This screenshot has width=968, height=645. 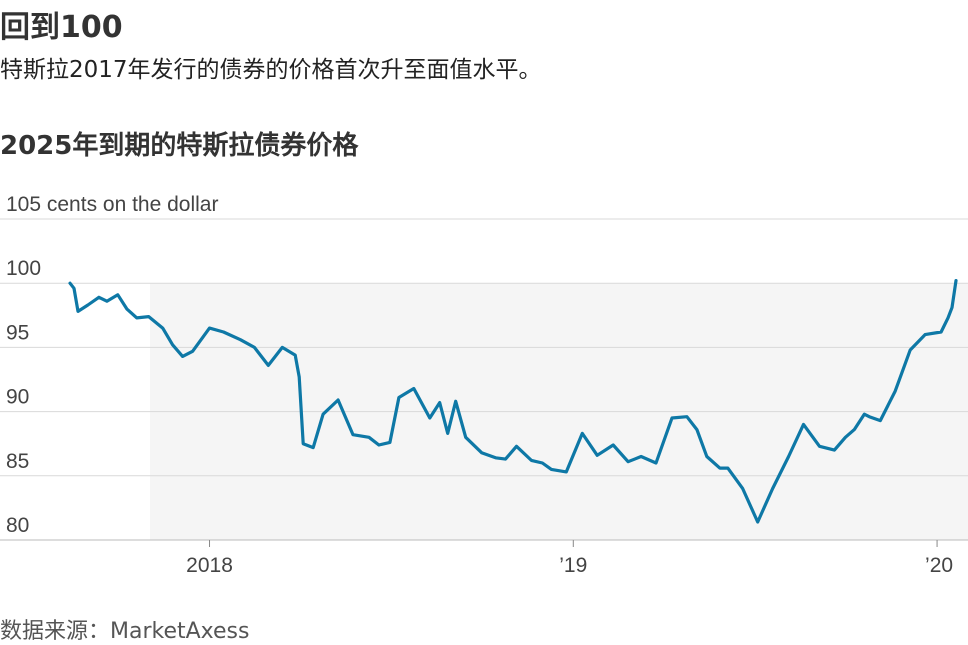 I want to click on y-axis-labels: 105 cents on the dollar 100 95 90 85 80, so click(x=112, y=365).